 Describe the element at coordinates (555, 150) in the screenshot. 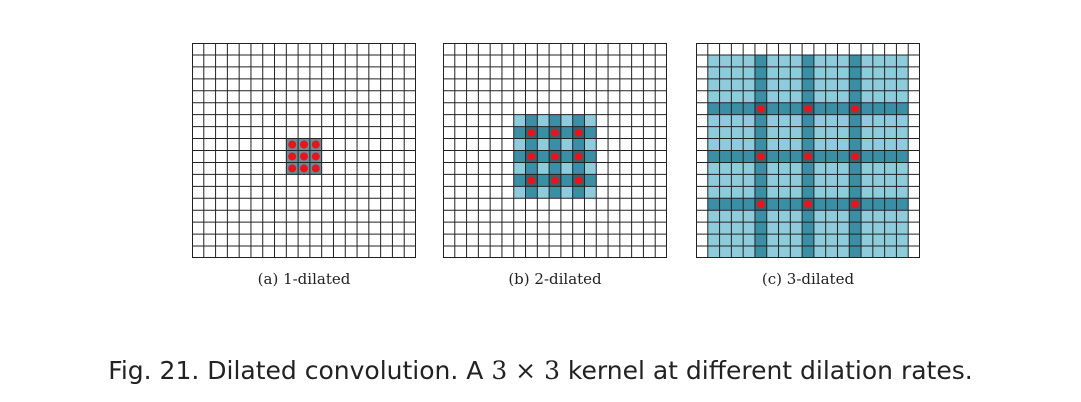

I see `grid-panel-b` at that location.